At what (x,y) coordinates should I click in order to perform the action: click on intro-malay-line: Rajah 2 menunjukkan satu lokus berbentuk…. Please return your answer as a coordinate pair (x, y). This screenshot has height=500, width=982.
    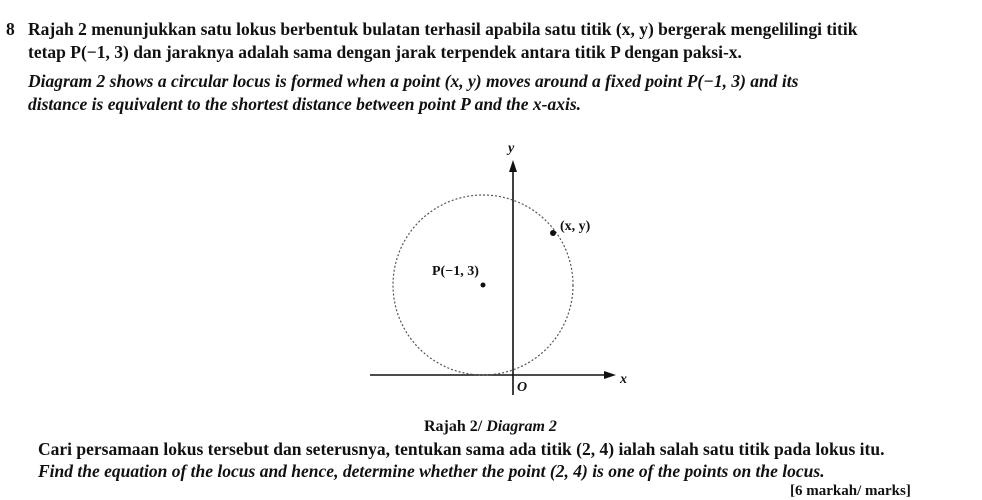
    Looking at the image, I should click on (443, 29).